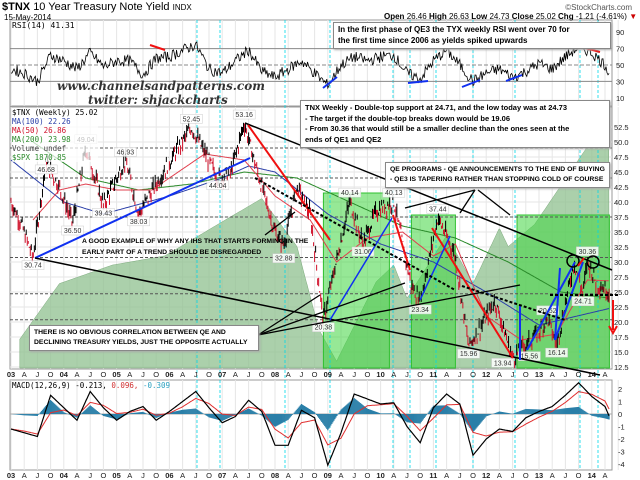 Image resolution: width=640 pixels, height=480 pixels. What do you see at coordinates (280, 223) in the screenshot?
I see `ihs-arrow` at bounding box center [280, 223].